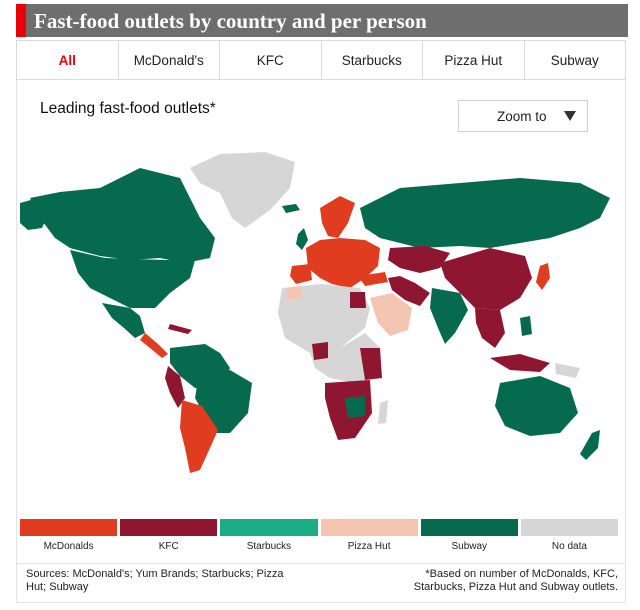 This screenshot has width=640, height=610. I want to click on tab-all: All, so click(67, 60).